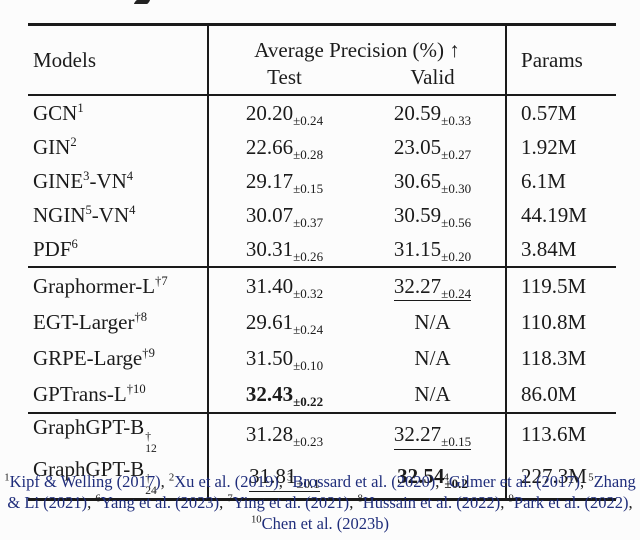 The width and height of the screenshot is (640, 540). I want to click on test-value-cell: 31.40±0.32, so click(284, 285).